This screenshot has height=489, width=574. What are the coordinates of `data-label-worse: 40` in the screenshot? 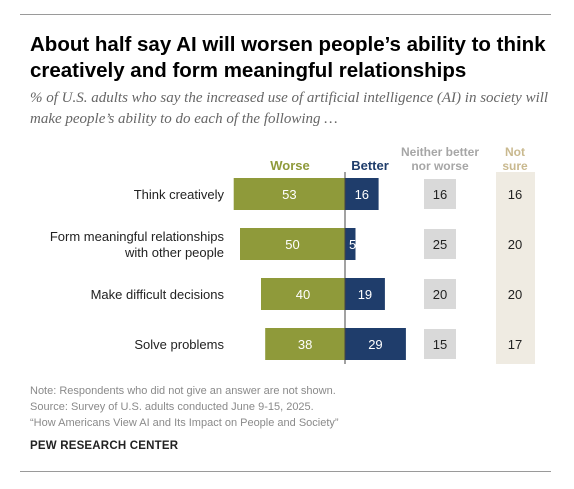 It's located at (303, 294).